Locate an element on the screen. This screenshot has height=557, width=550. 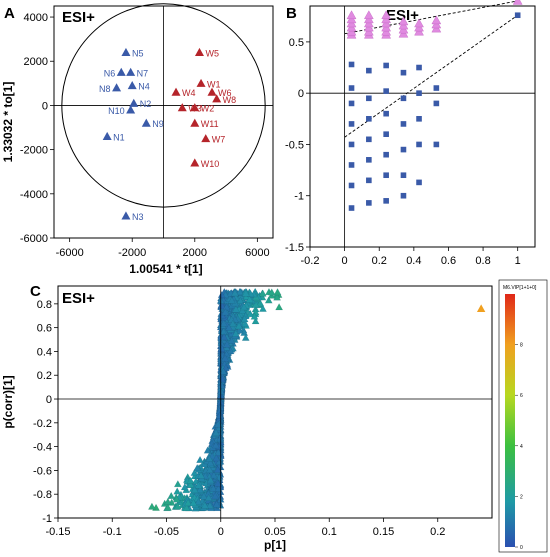
colorbar: M6.VIP[1+1+0] 0 2 4 6 8 is located at coordinates (523, 416).